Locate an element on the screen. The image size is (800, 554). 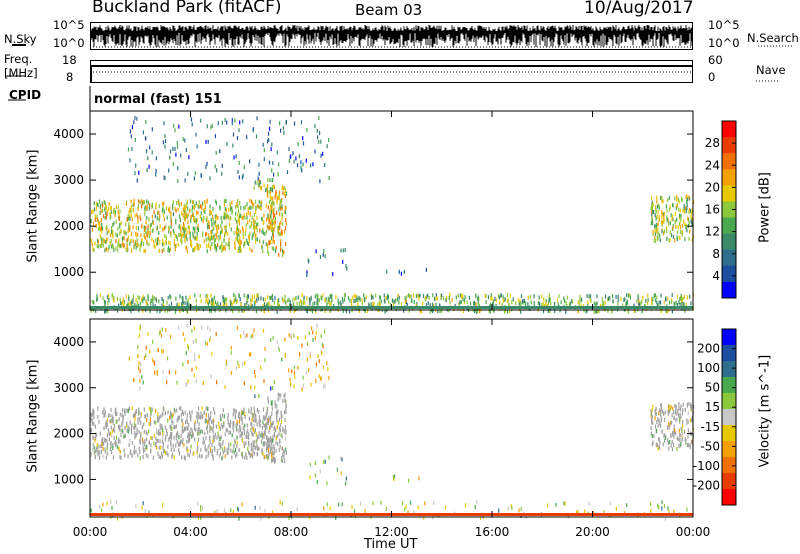
date-label: 10/Aug/2017 is located at coordinates (639, 9).